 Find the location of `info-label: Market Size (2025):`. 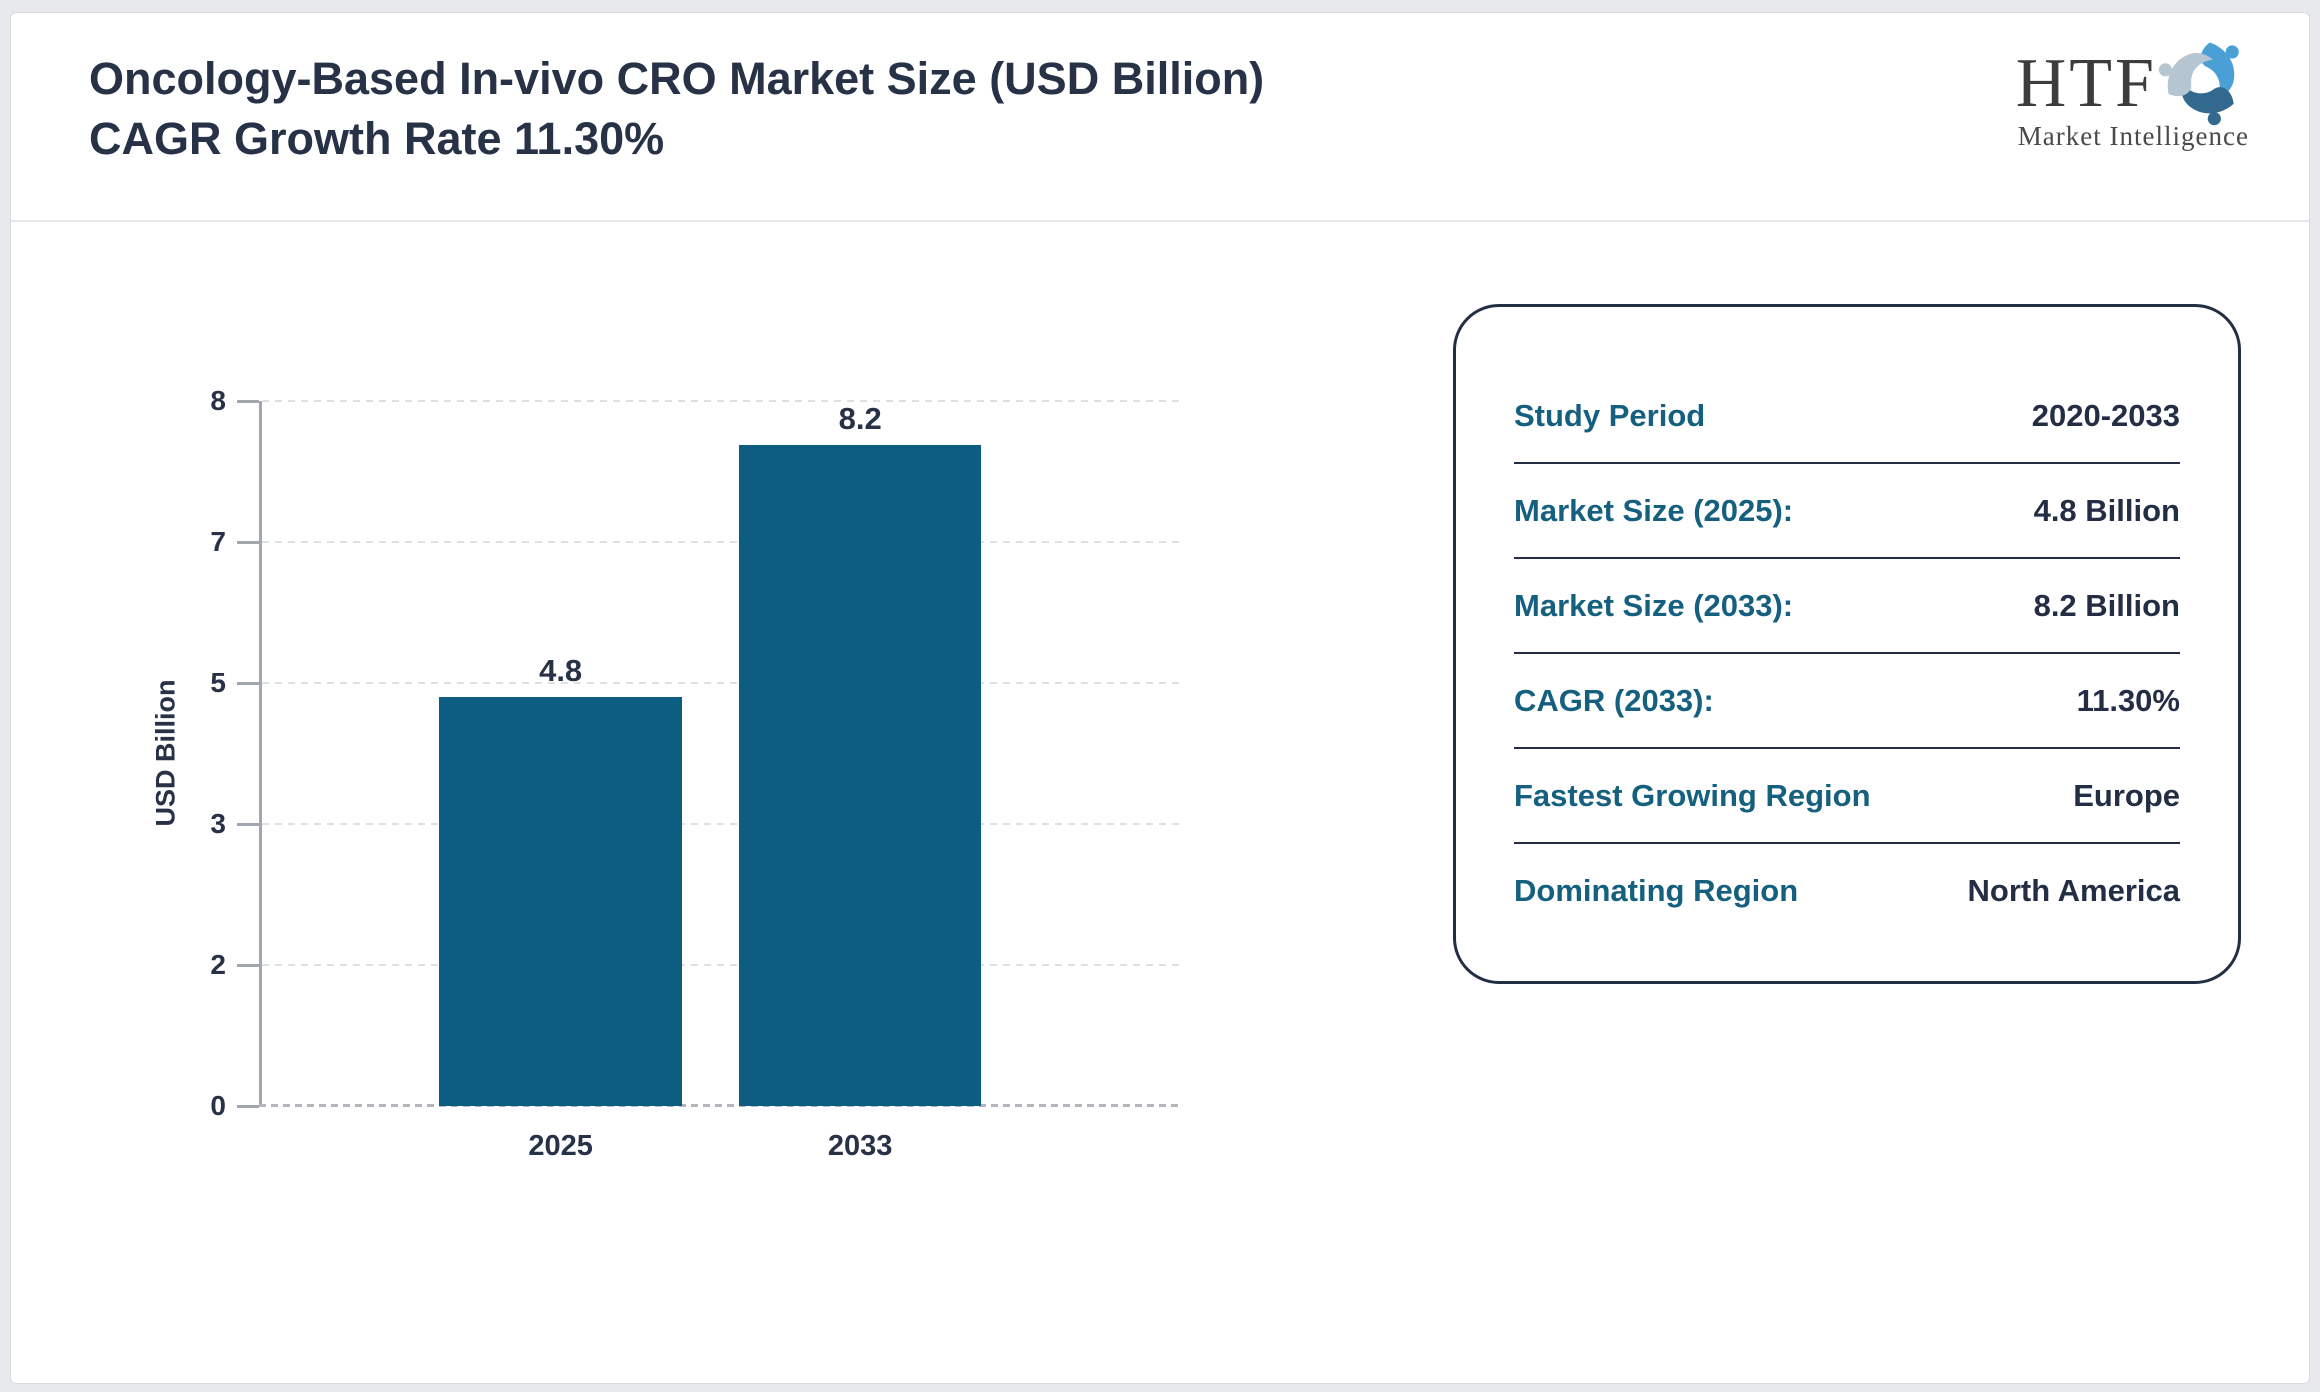

info-label: Market Size (2025): is located at coordinates (1654, 510).